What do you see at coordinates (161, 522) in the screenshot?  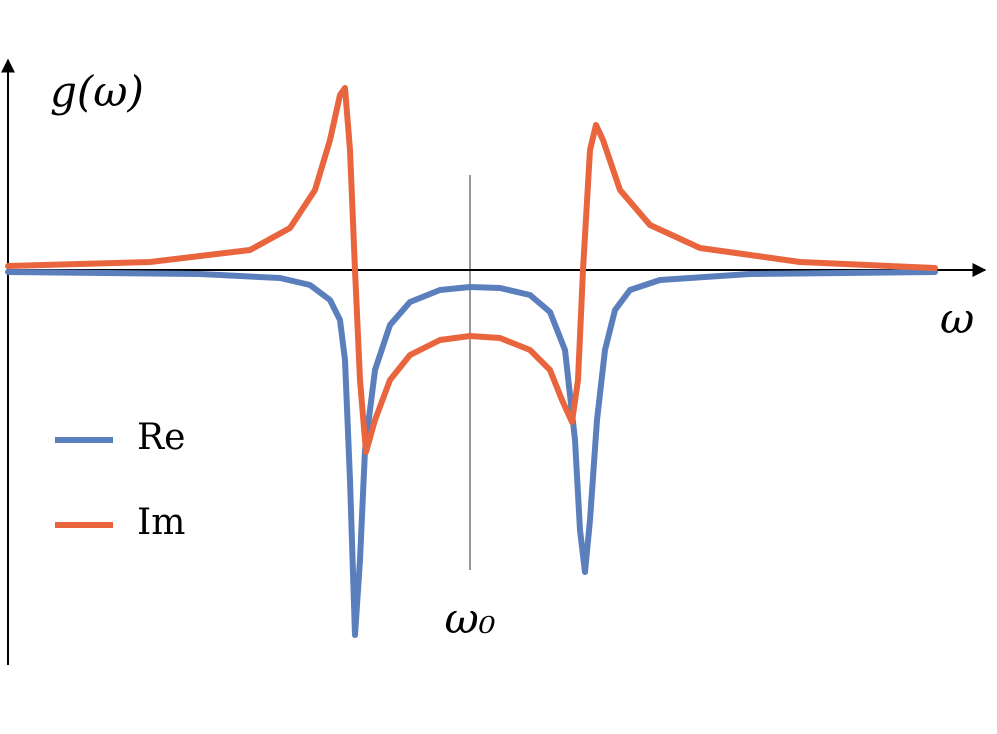 I see `legend-label: Im` at bounding box center [161, 522].